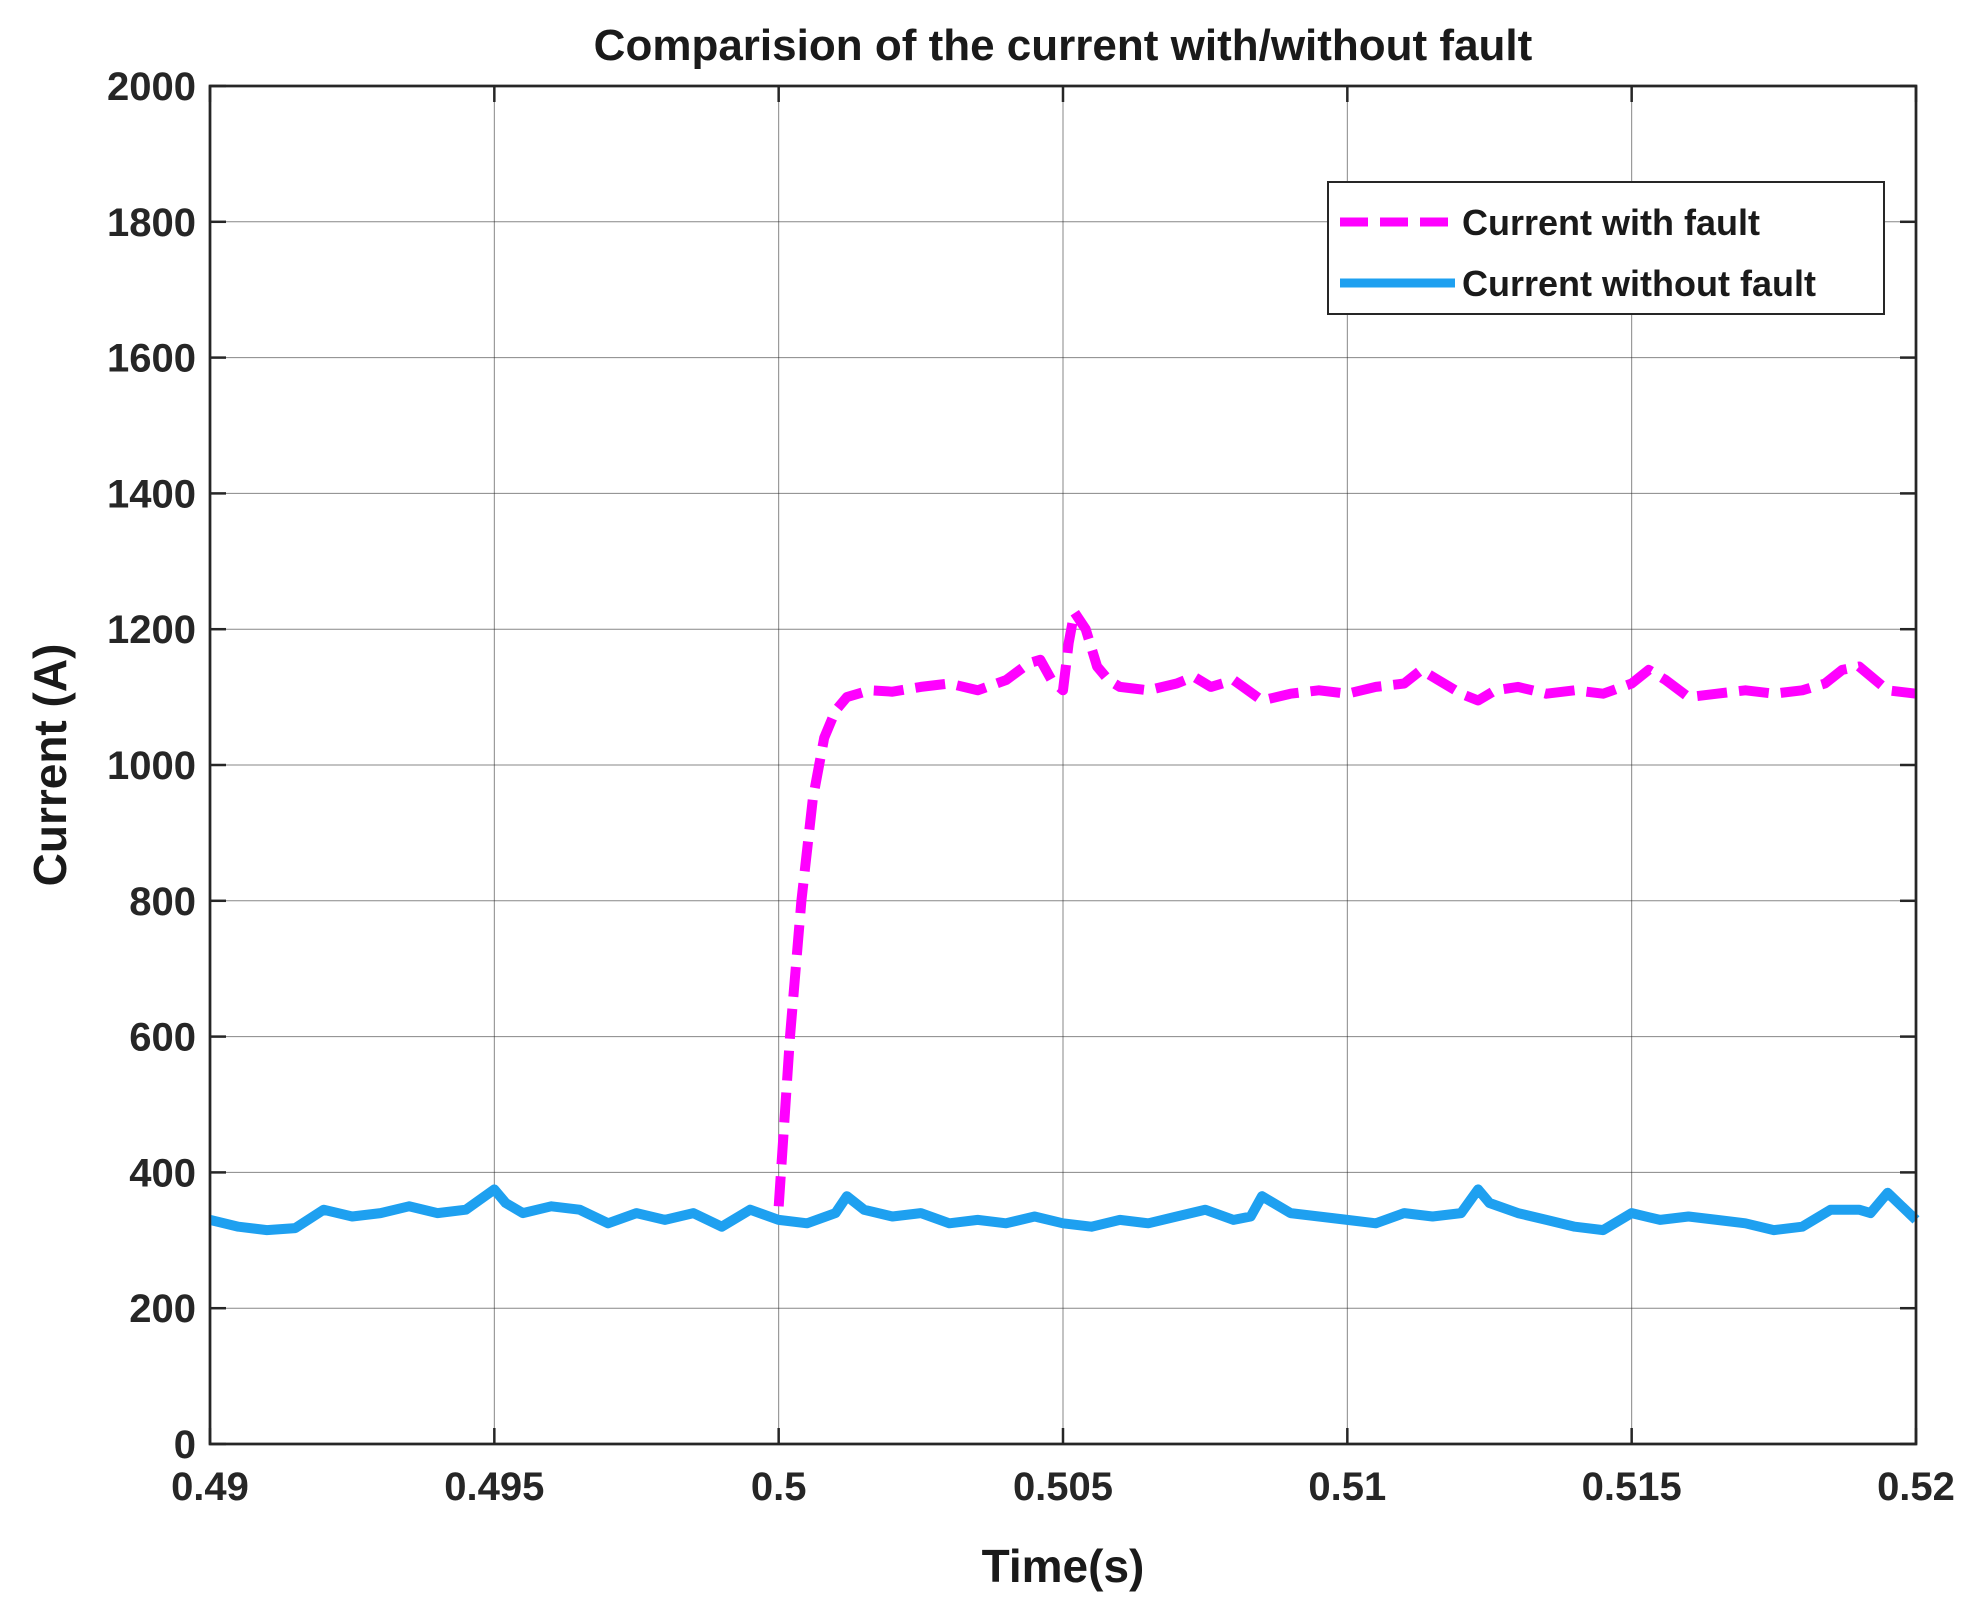  I want to click on y-tick-label: 1600, so click(151, 359).